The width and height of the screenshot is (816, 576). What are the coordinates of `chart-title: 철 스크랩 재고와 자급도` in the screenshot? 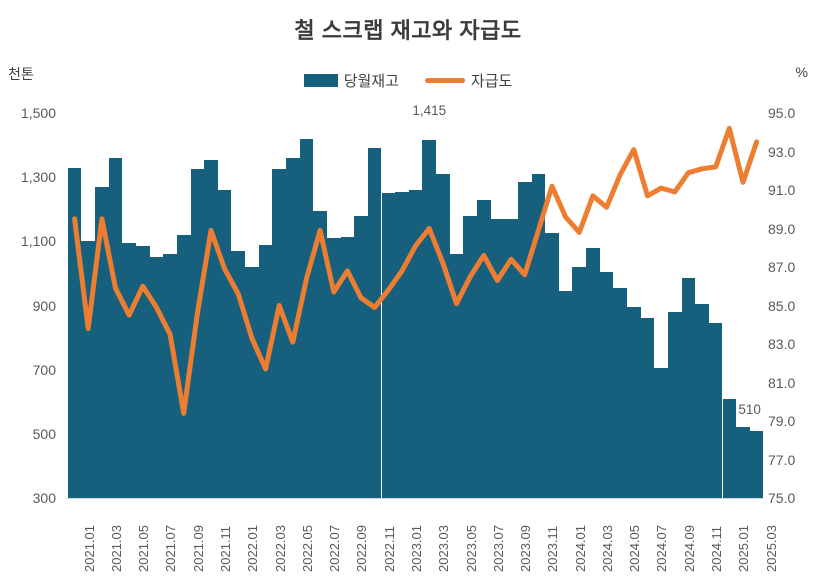 It's located at (408, 30).